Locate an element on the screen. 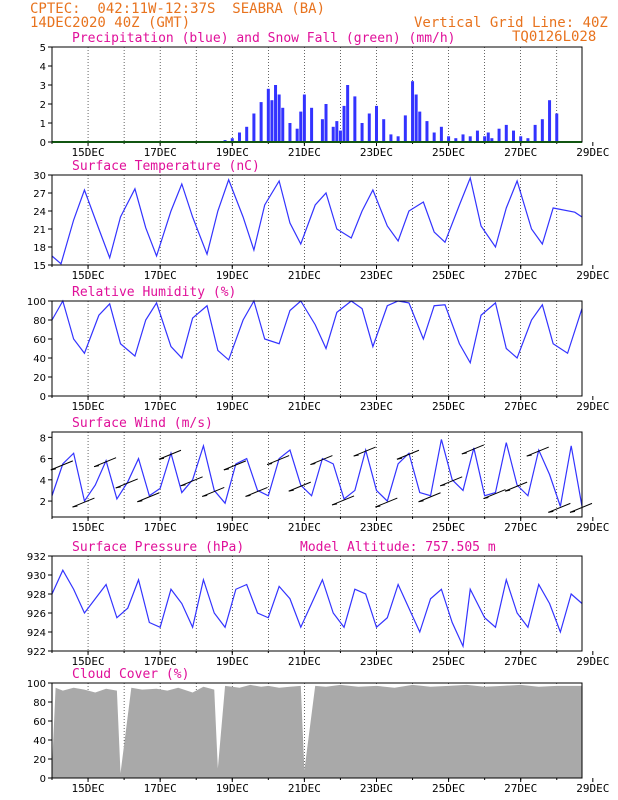  header-station: CPTEC: 042:11W-12:37S SEABRA (BA) is located at coordinates (178, 9).